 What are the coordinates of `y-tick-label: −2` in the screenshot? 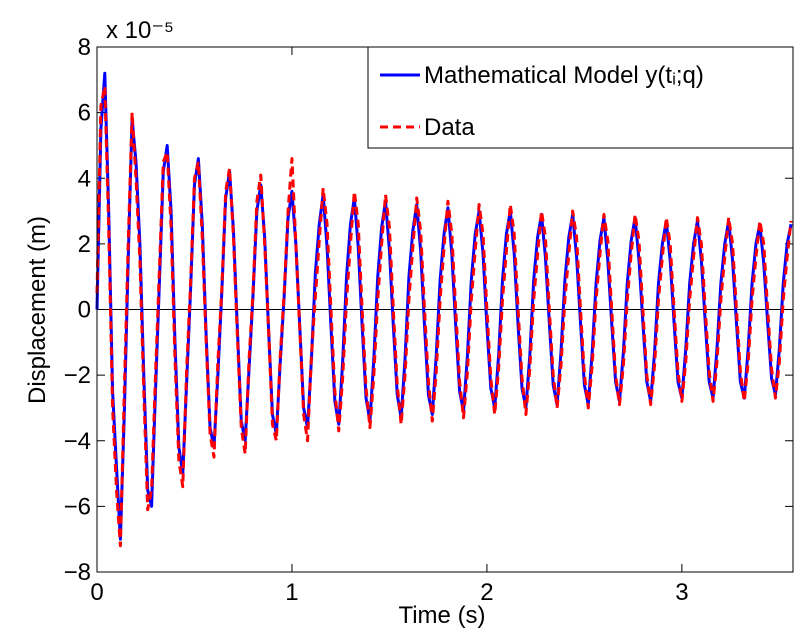 It's located at (77, 375).